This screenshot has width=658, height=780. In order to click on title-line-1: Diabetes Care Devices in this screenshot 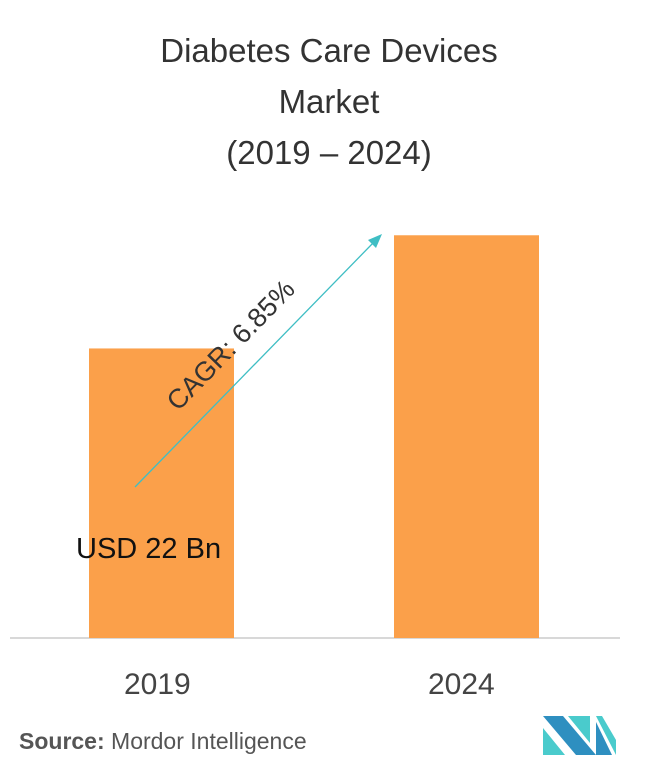, I will do `click(329, 50)`.